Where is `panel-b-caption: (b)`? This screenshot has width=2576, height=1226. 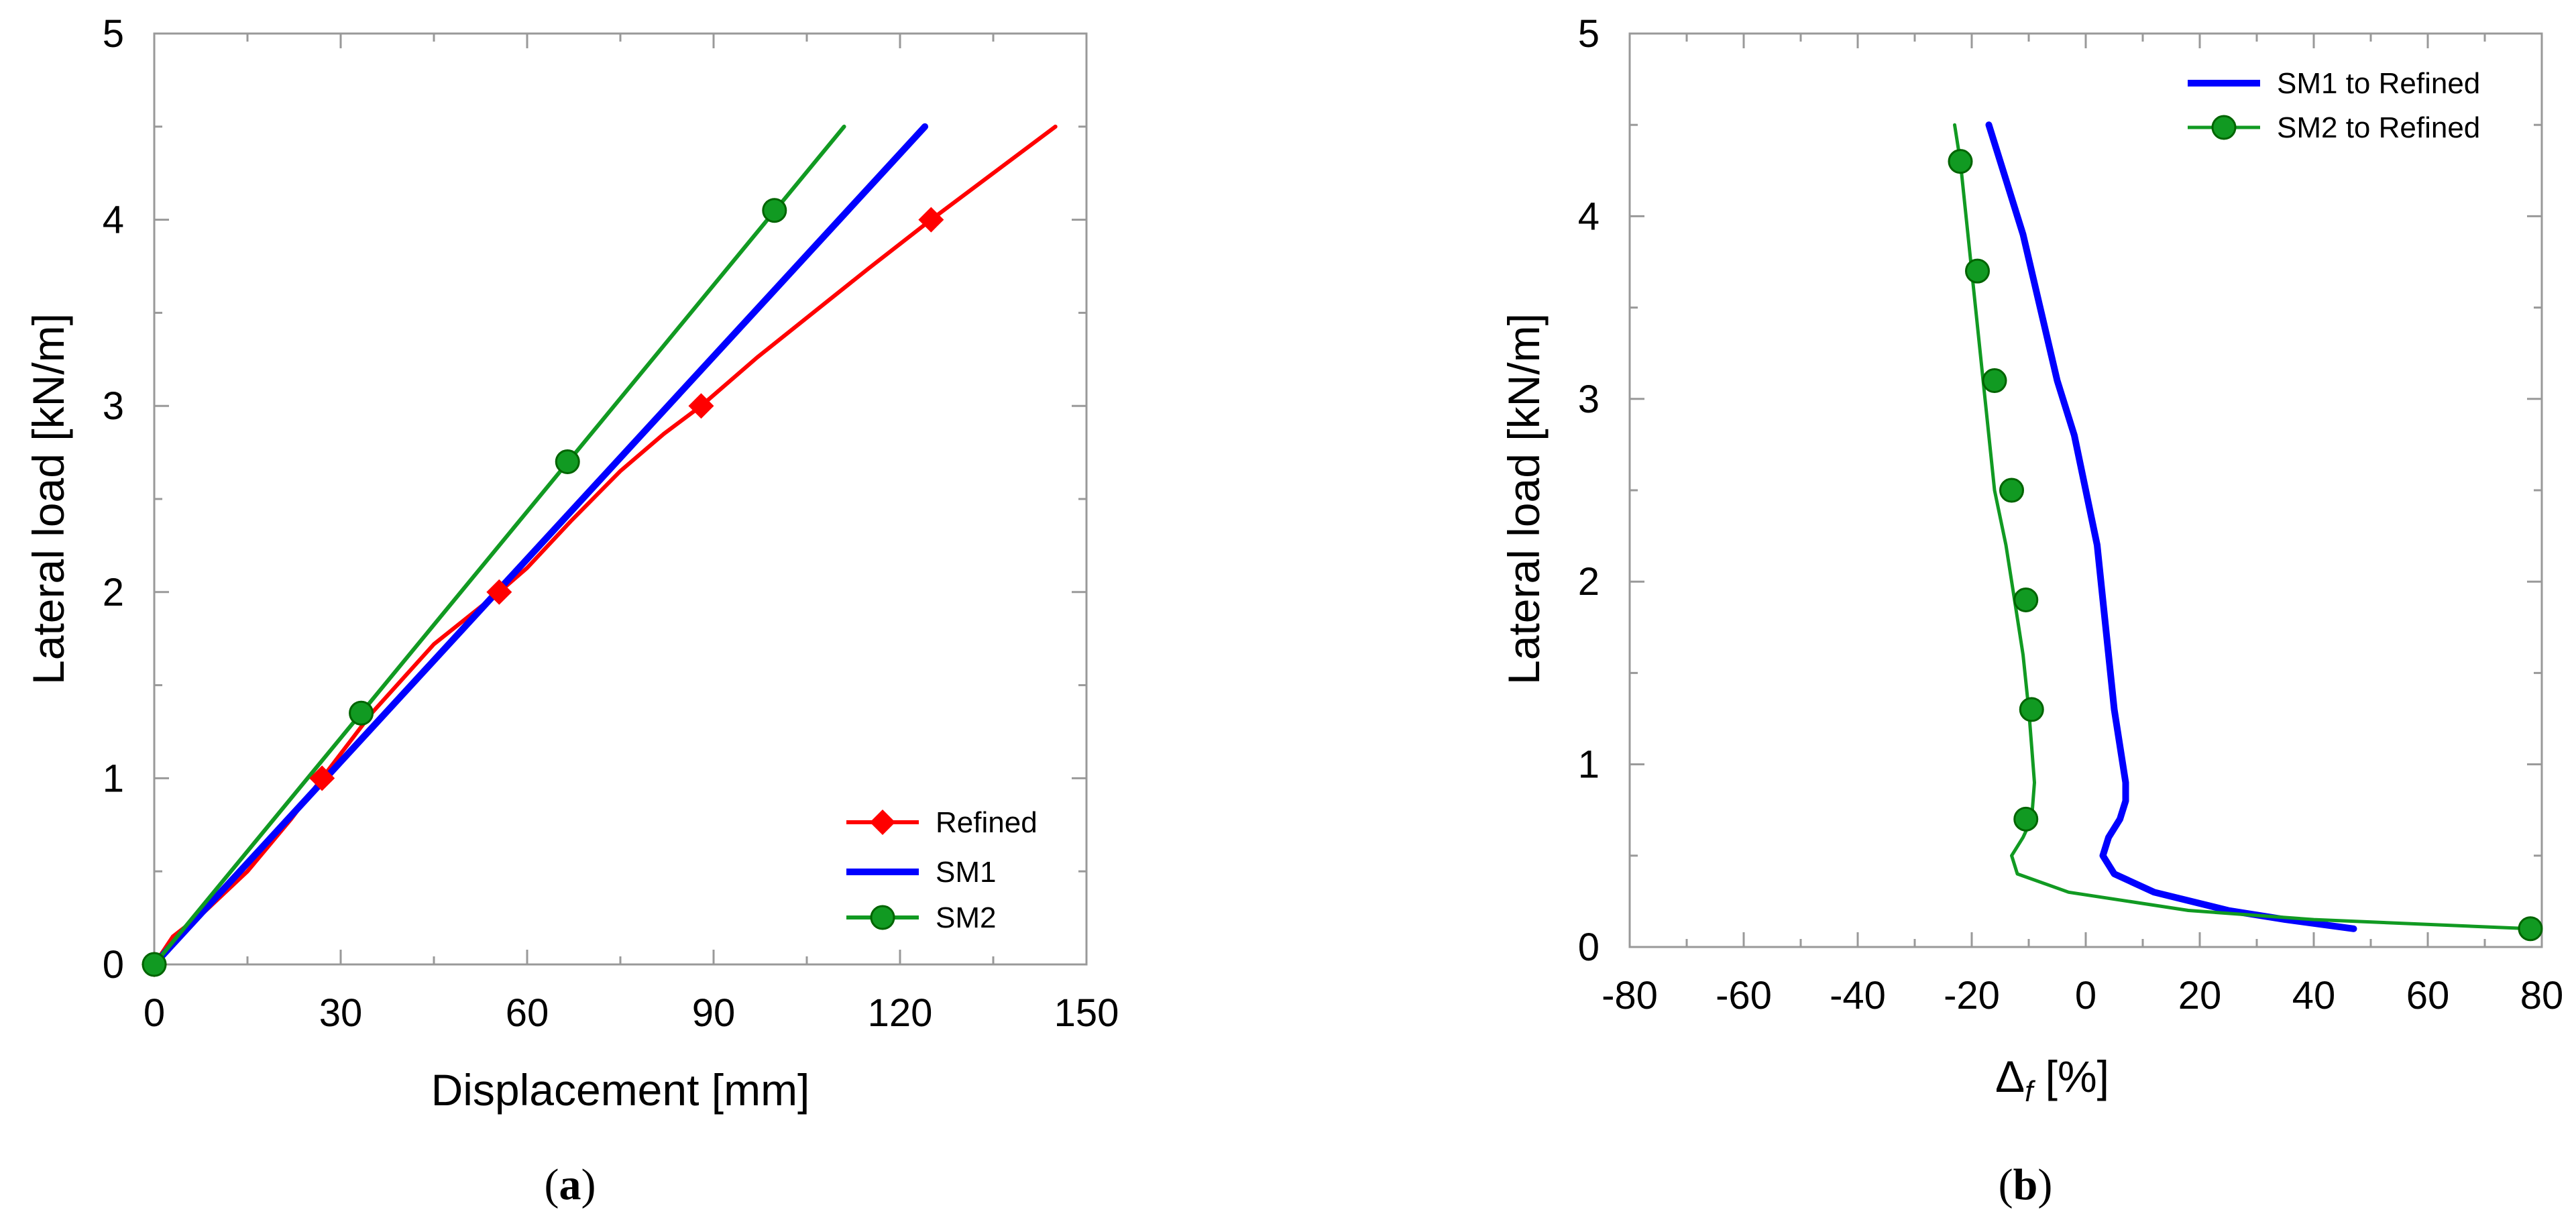 panel-b-caption: (b) is located at coordinates (2026, 1184).